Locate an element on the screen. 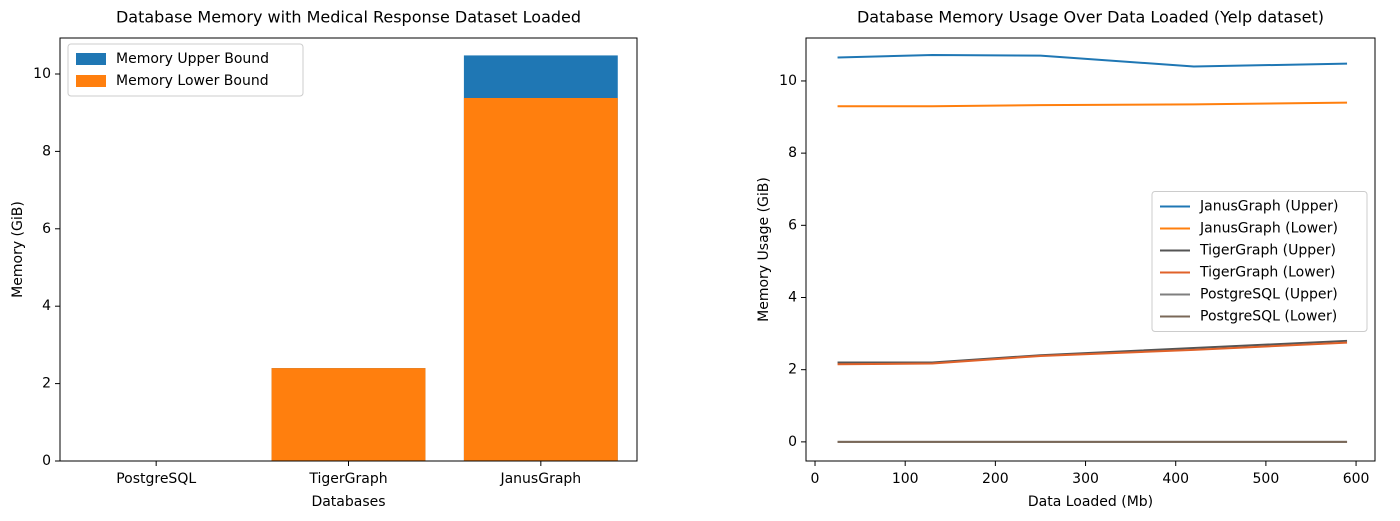 This screenshot has width=1400, height=521. x-tick-label: 400 is located at coordinates (1175, 479).